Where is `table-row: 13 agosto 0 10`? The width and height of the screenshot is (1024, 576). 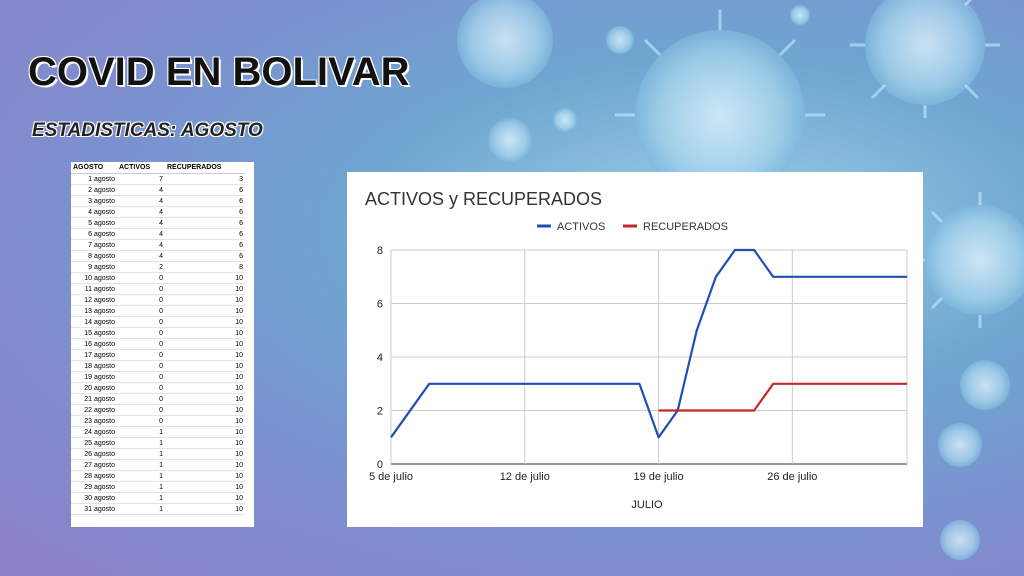
table-row: 13 agosto 0 10 is located at coordinates (158, 311).